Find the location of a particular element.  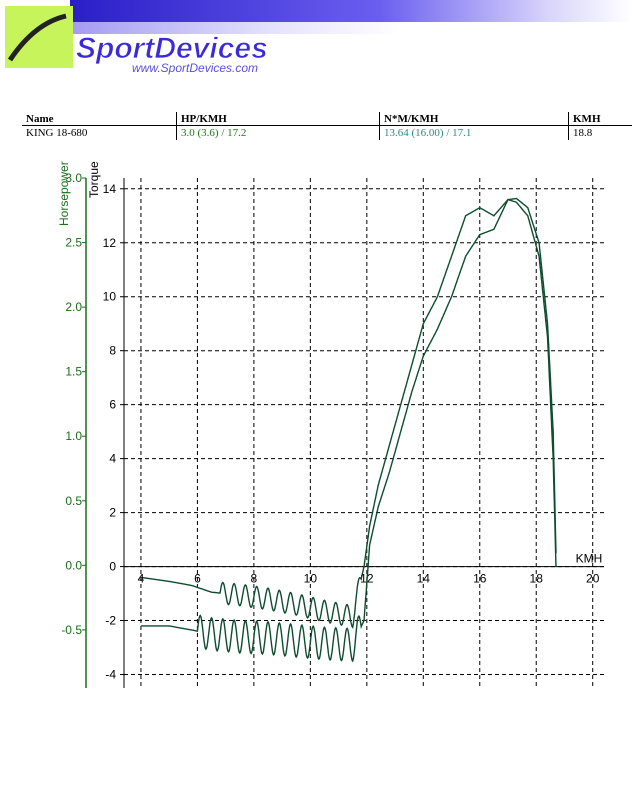

kmh-value: 18.8 is located at coordinates (583, 133).